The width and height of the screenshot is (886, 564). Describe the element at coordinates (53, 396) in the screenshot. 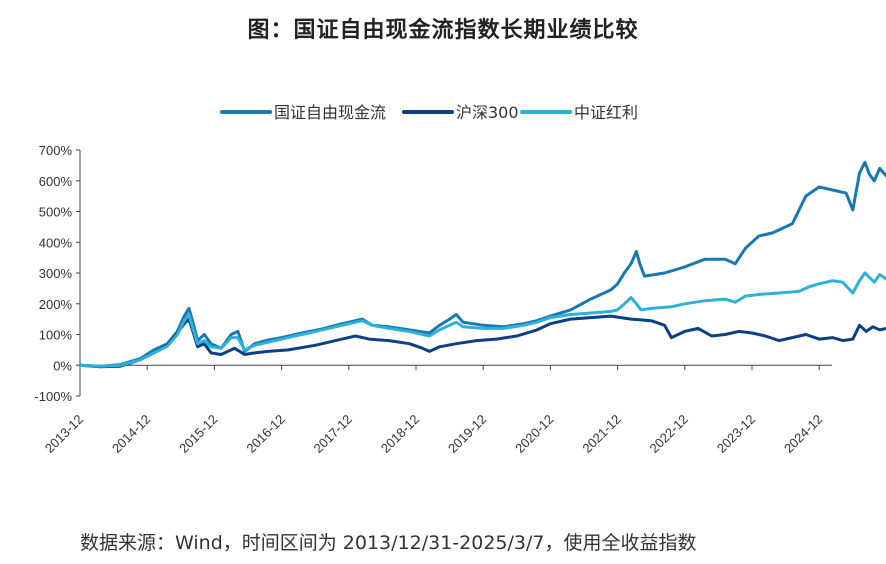

I see `y-tick-label: -100%` at that location.